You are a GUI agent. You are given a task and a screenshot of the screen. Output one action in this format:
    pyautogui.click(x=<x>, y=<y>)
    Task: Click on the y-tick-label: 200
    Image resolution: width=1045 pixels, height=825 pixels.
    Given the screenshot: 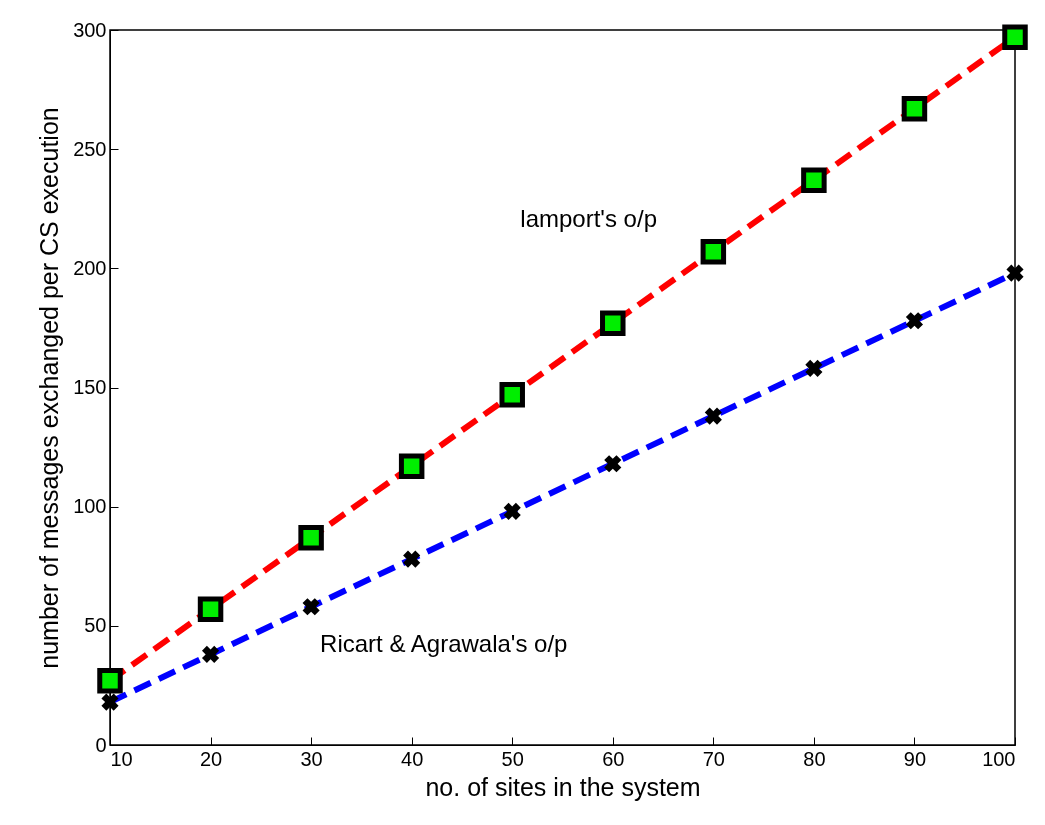 What is the action you would take?
    pyautogui.click(x=90, y=267)
    